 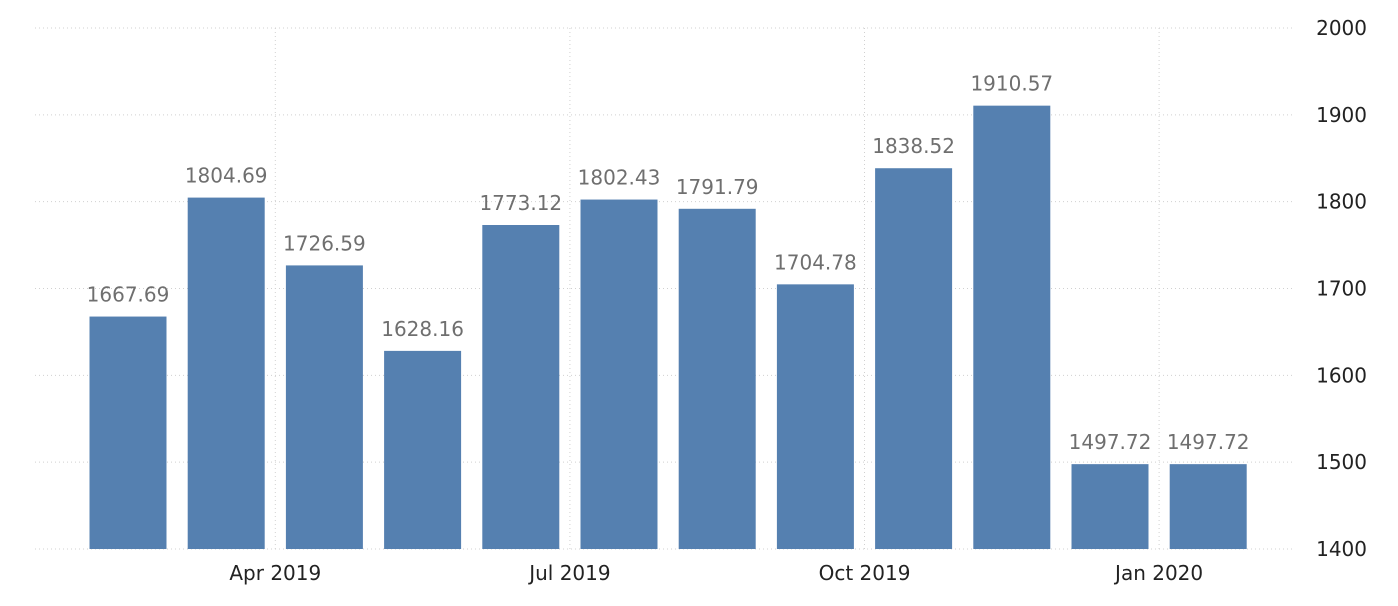 What do you see at coordinates (913, 146) in the screenshot?
I see `bar-value-label: 1838.52` at bounding box center [913, 146].